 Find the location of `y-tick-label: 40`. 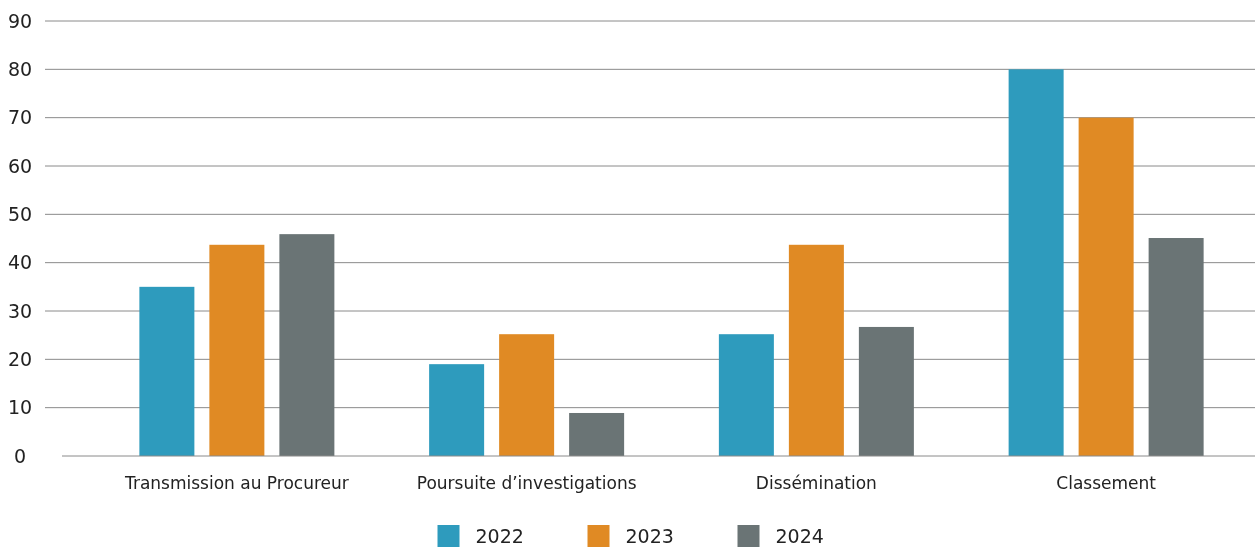

y-tick-label: 40 is located at coordinates (20, 262).